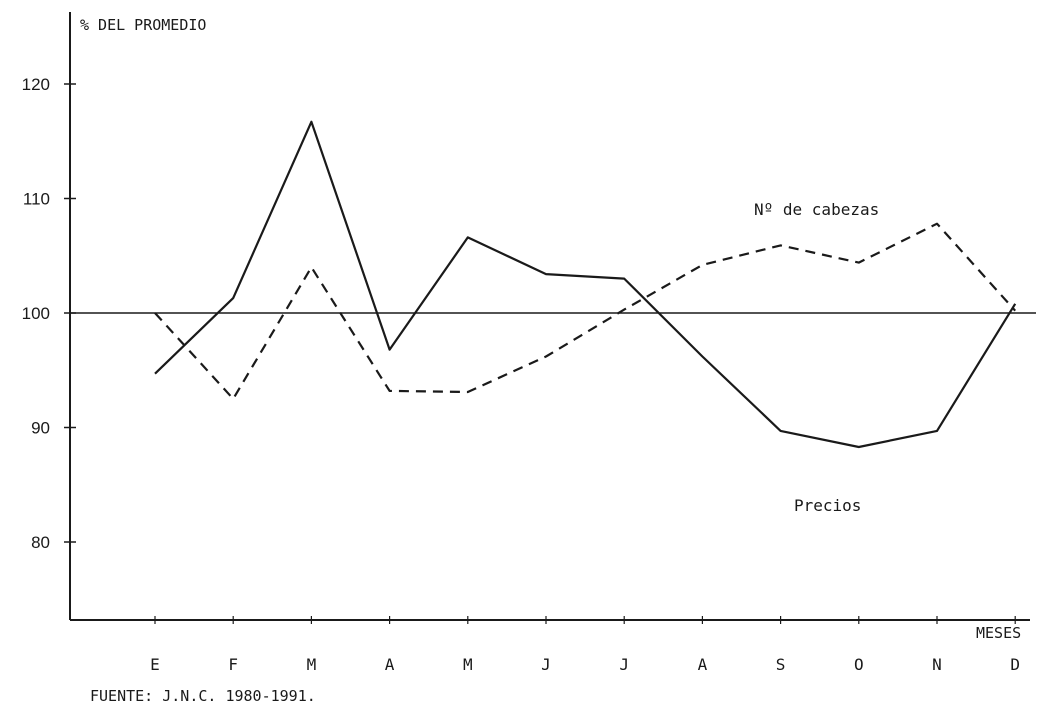 The image size is (1038, 706). Describe the element at coordinates (36, 199) in the screenshot. I see `y-tick-label: 110` at that location.